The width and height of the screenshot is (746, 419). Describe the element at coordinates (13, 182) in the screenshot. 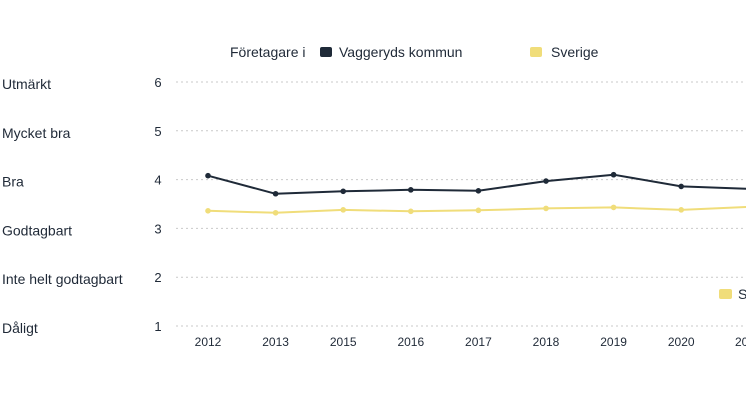

I see `y-category-label: Bra` at that location.